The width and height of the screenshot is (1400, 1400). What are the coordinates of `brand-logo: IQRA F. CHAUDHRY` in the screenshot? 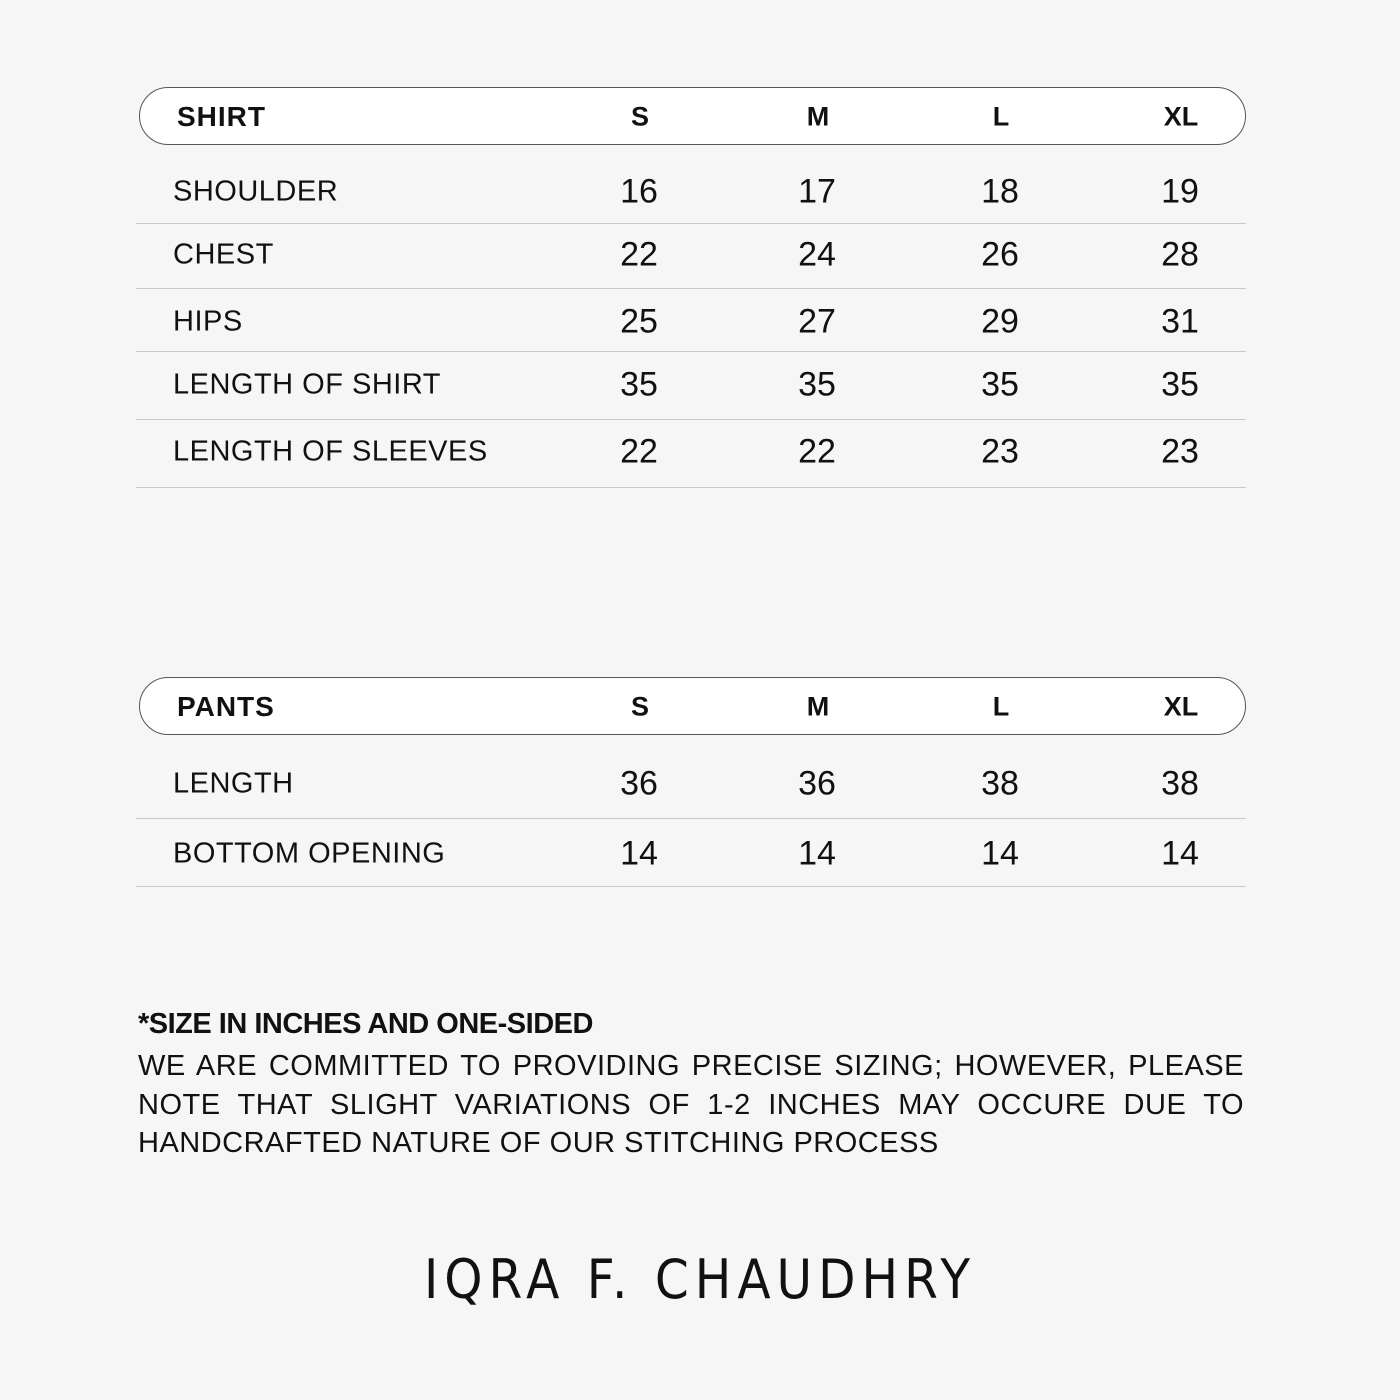 It's located at (700, 1279).